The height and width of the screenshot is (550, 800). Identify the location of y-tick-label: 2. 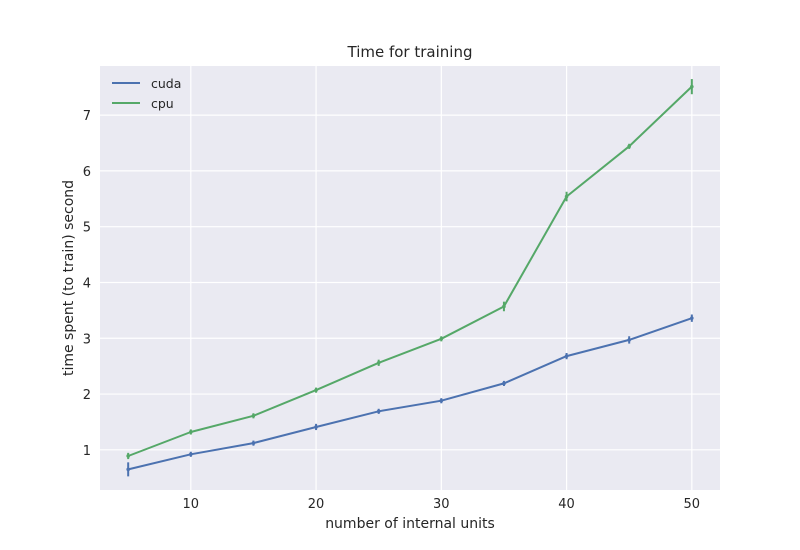
(87, 395).